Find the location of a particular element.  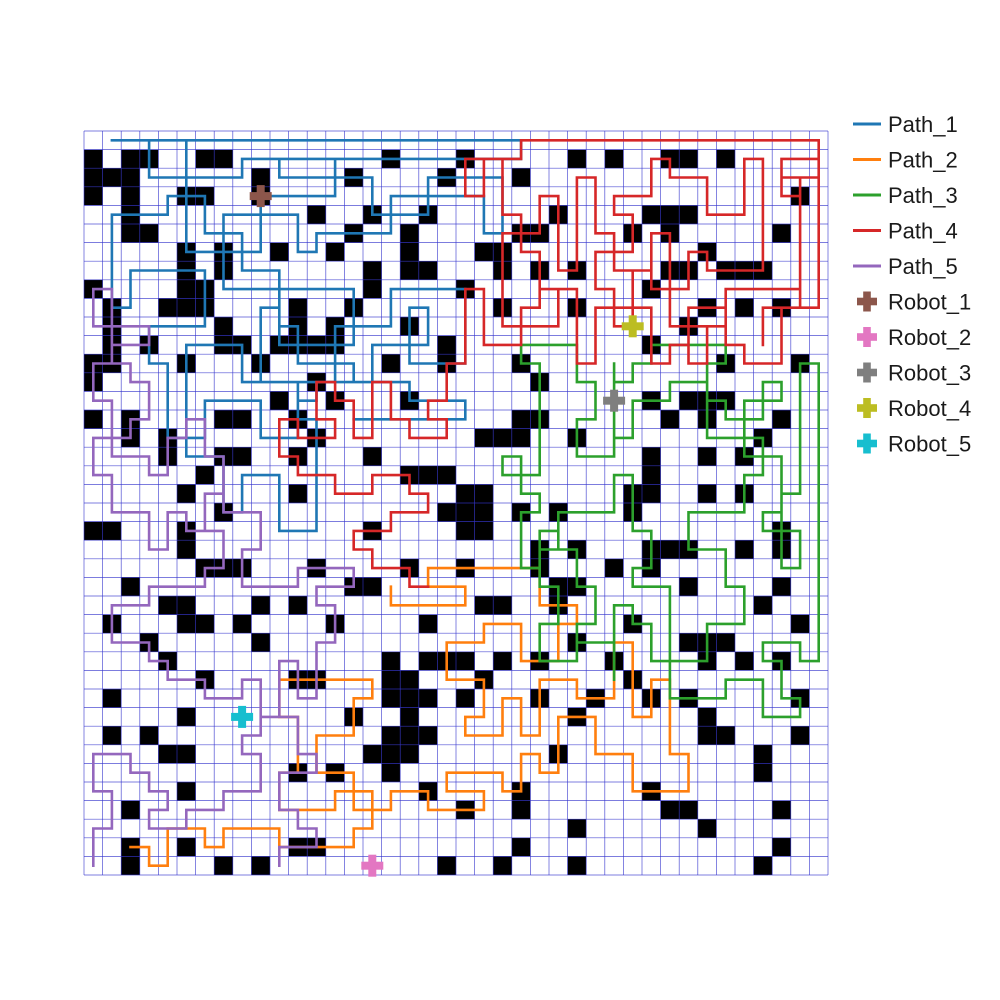

legend-label: Robot_4 is located at coordinates (929, 408).